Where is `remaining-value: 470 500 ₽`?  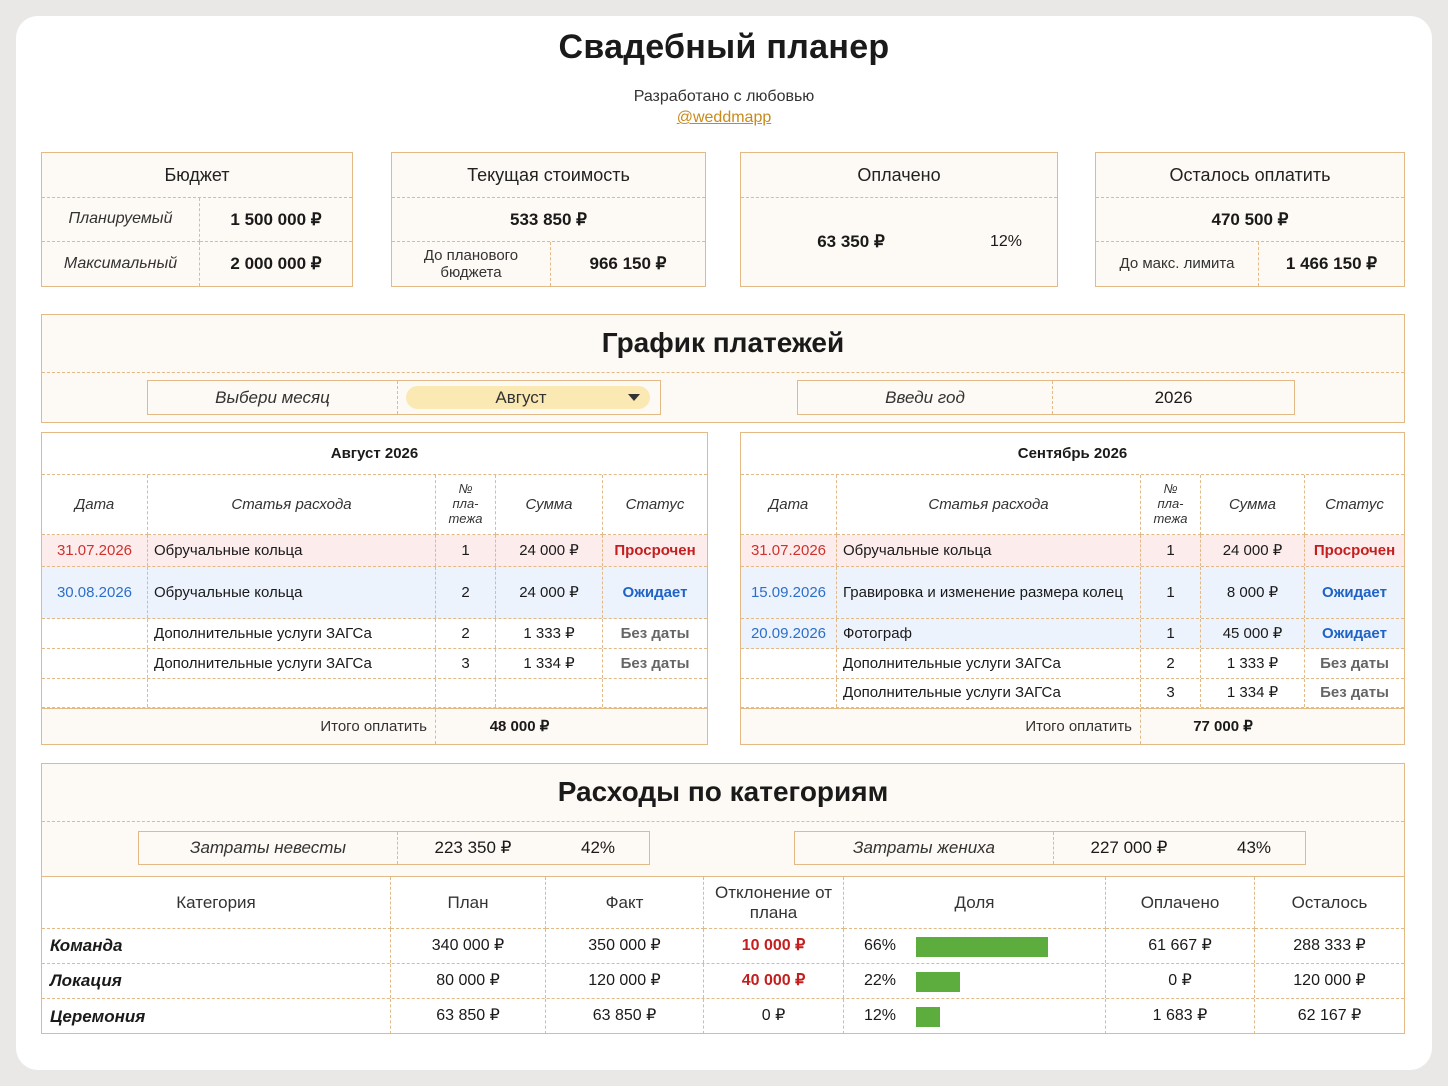 remaining-value: 470 500 ₽ is located at coordinates (1250, 220).